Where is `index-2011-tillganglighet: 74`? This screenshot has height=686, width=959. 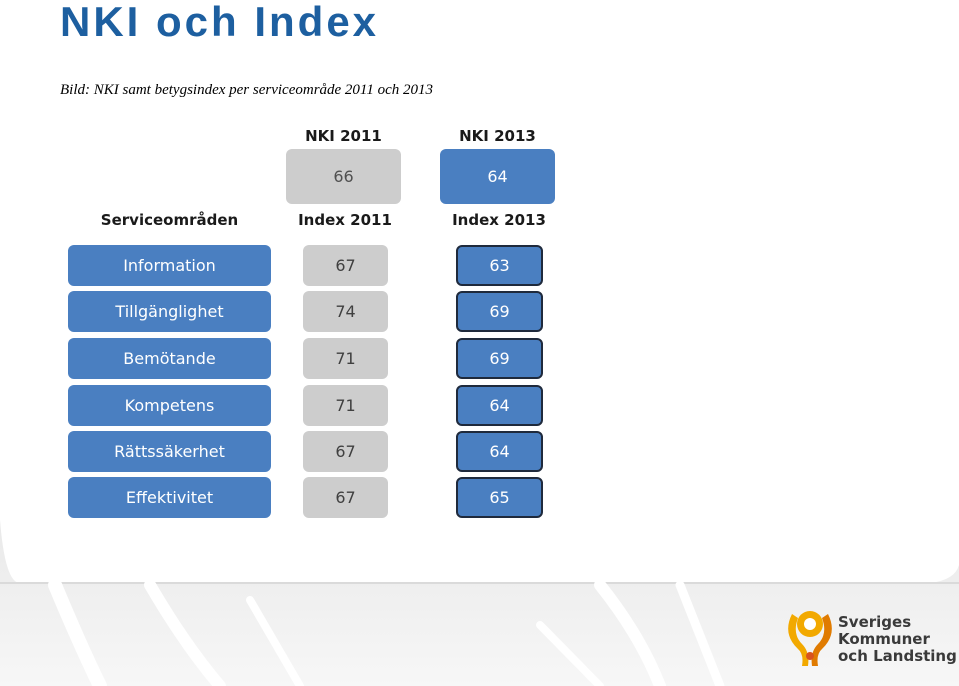
index-2011-tillganglighet: 74 is located at coordinates (345, 311).